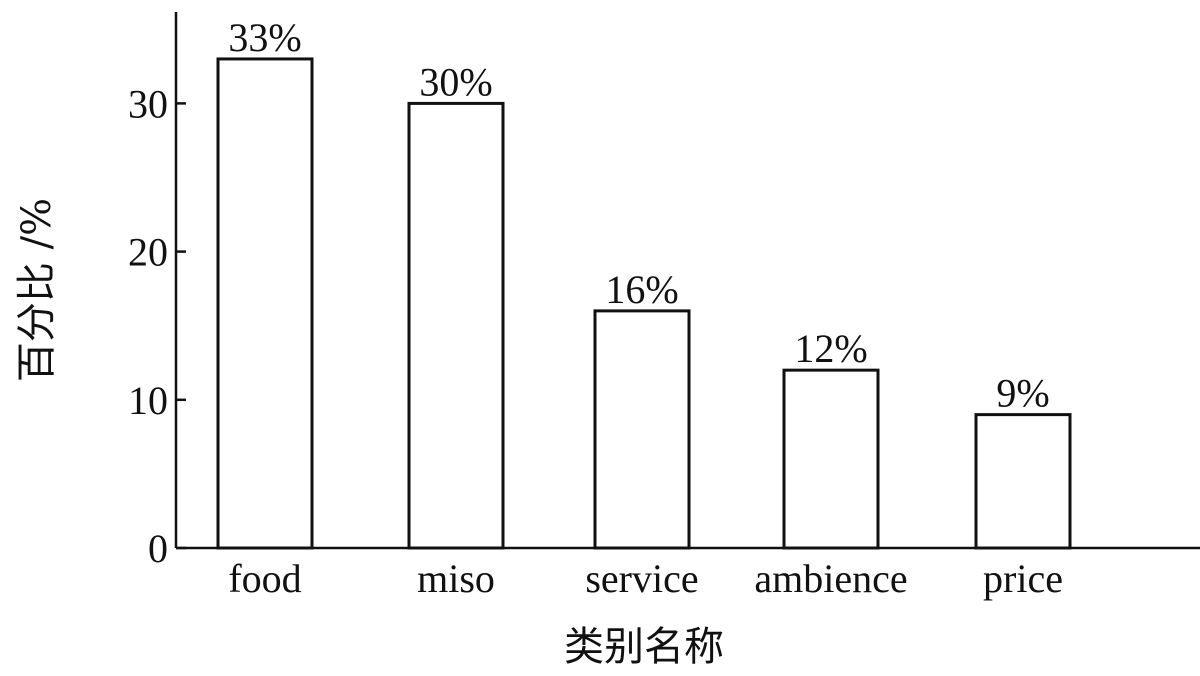 Image resolution: width=1200 pixels, height=676 pixels. What do you see at coordinates (641, 289) in the screenshot?
I see `value-label-service: 16%` at bounding box center [641, 289].